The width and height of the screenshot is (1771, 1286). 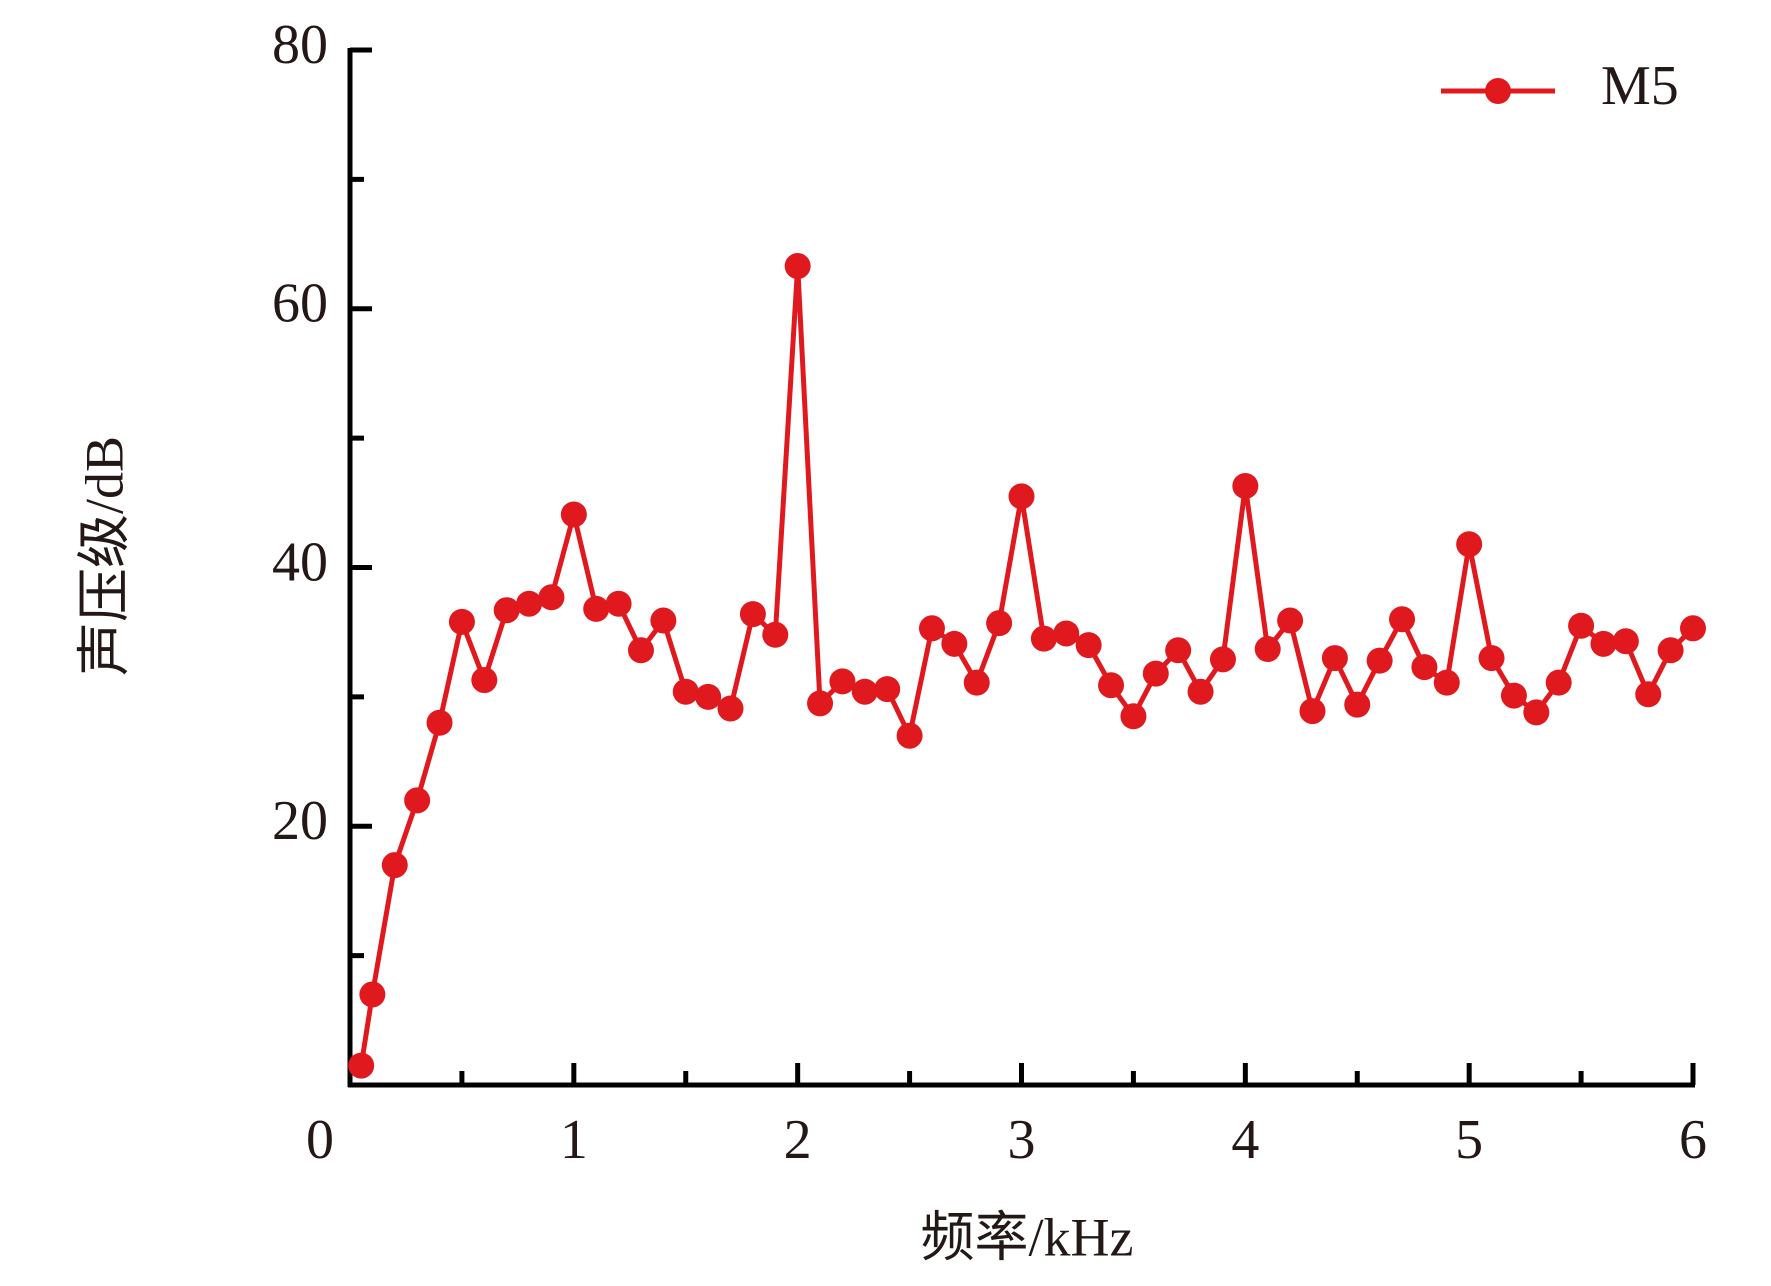 What do you see at coordinates (300, 304) in the screenshot?
I see `y-tick-label: 60` at bounding box center [300, 304].